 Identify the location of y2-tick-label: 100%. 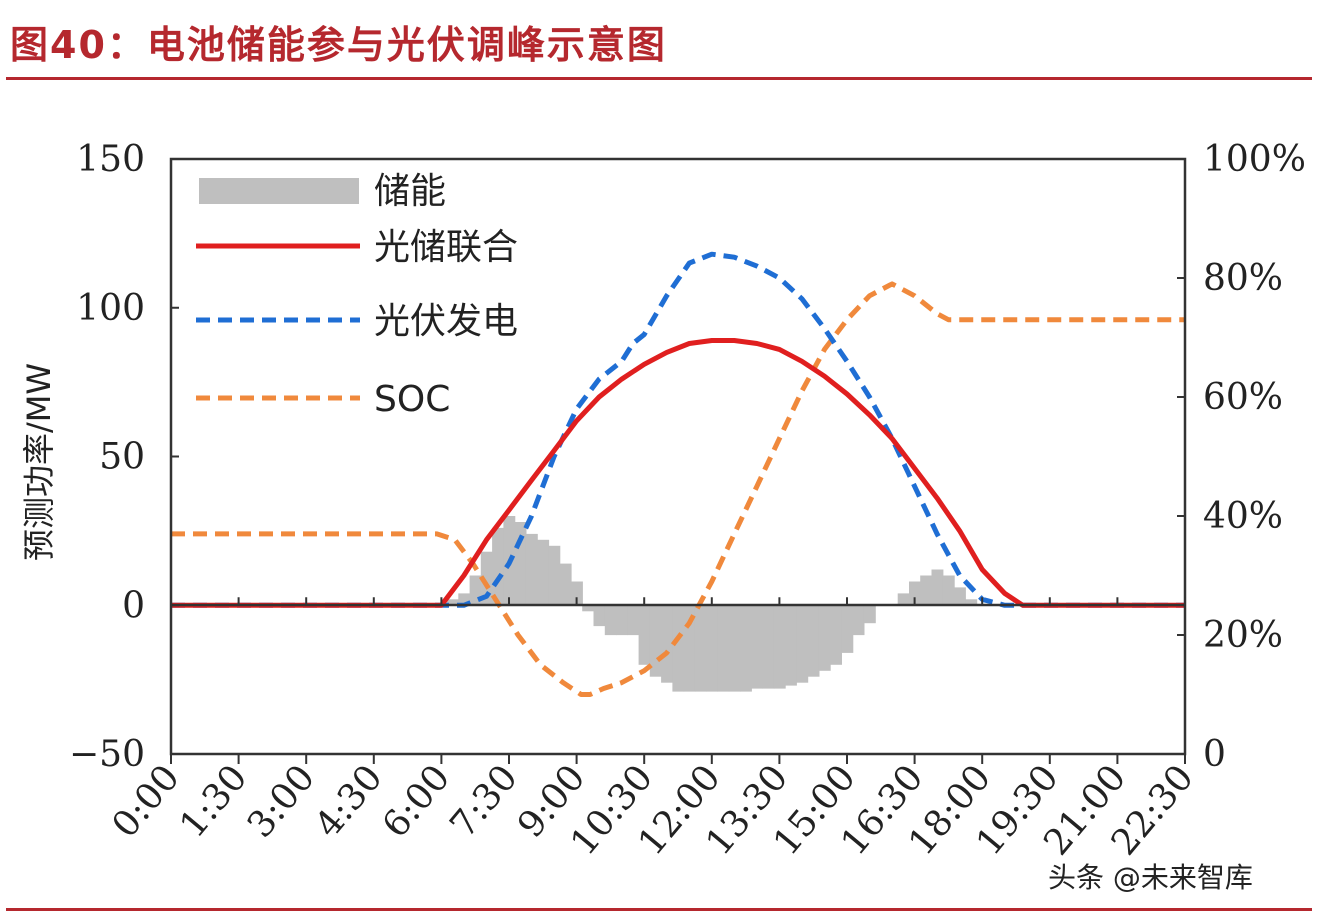
(1254, 159).